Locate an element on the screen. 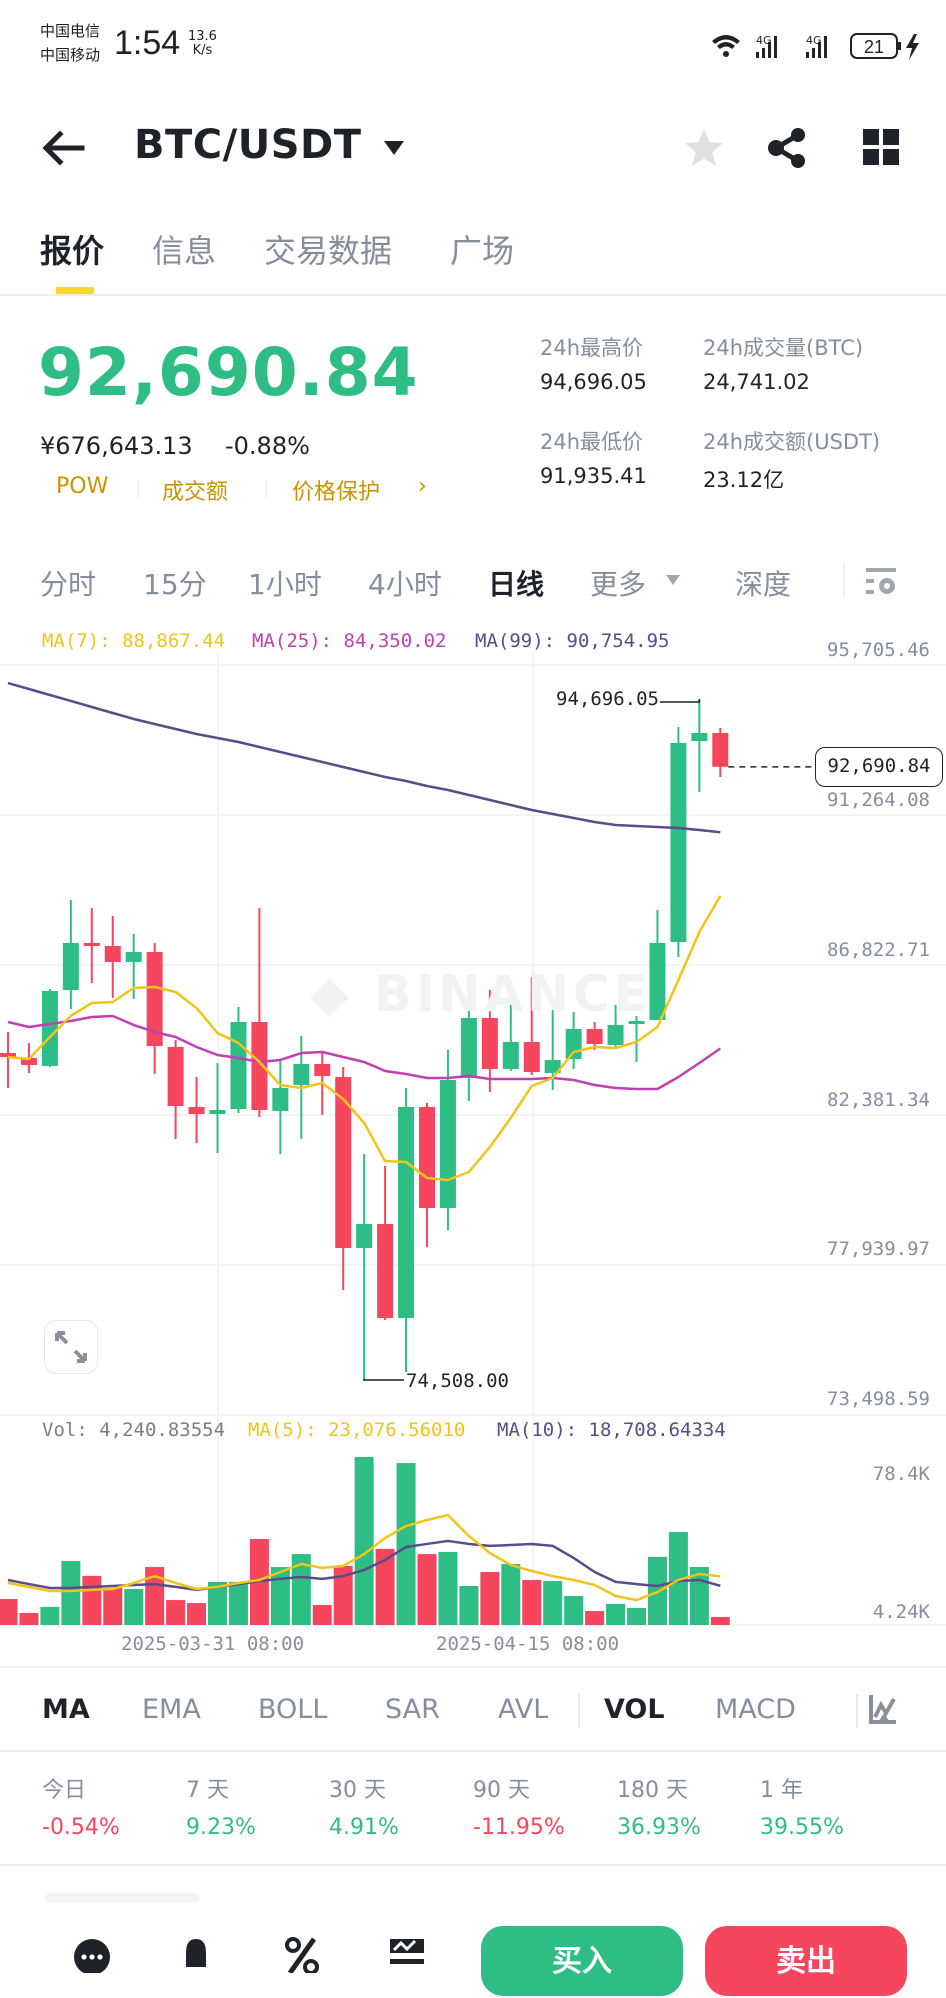 The width and height of the screenshot is (946, 1998). pair-dropdown is located at coordinates (394, 148).